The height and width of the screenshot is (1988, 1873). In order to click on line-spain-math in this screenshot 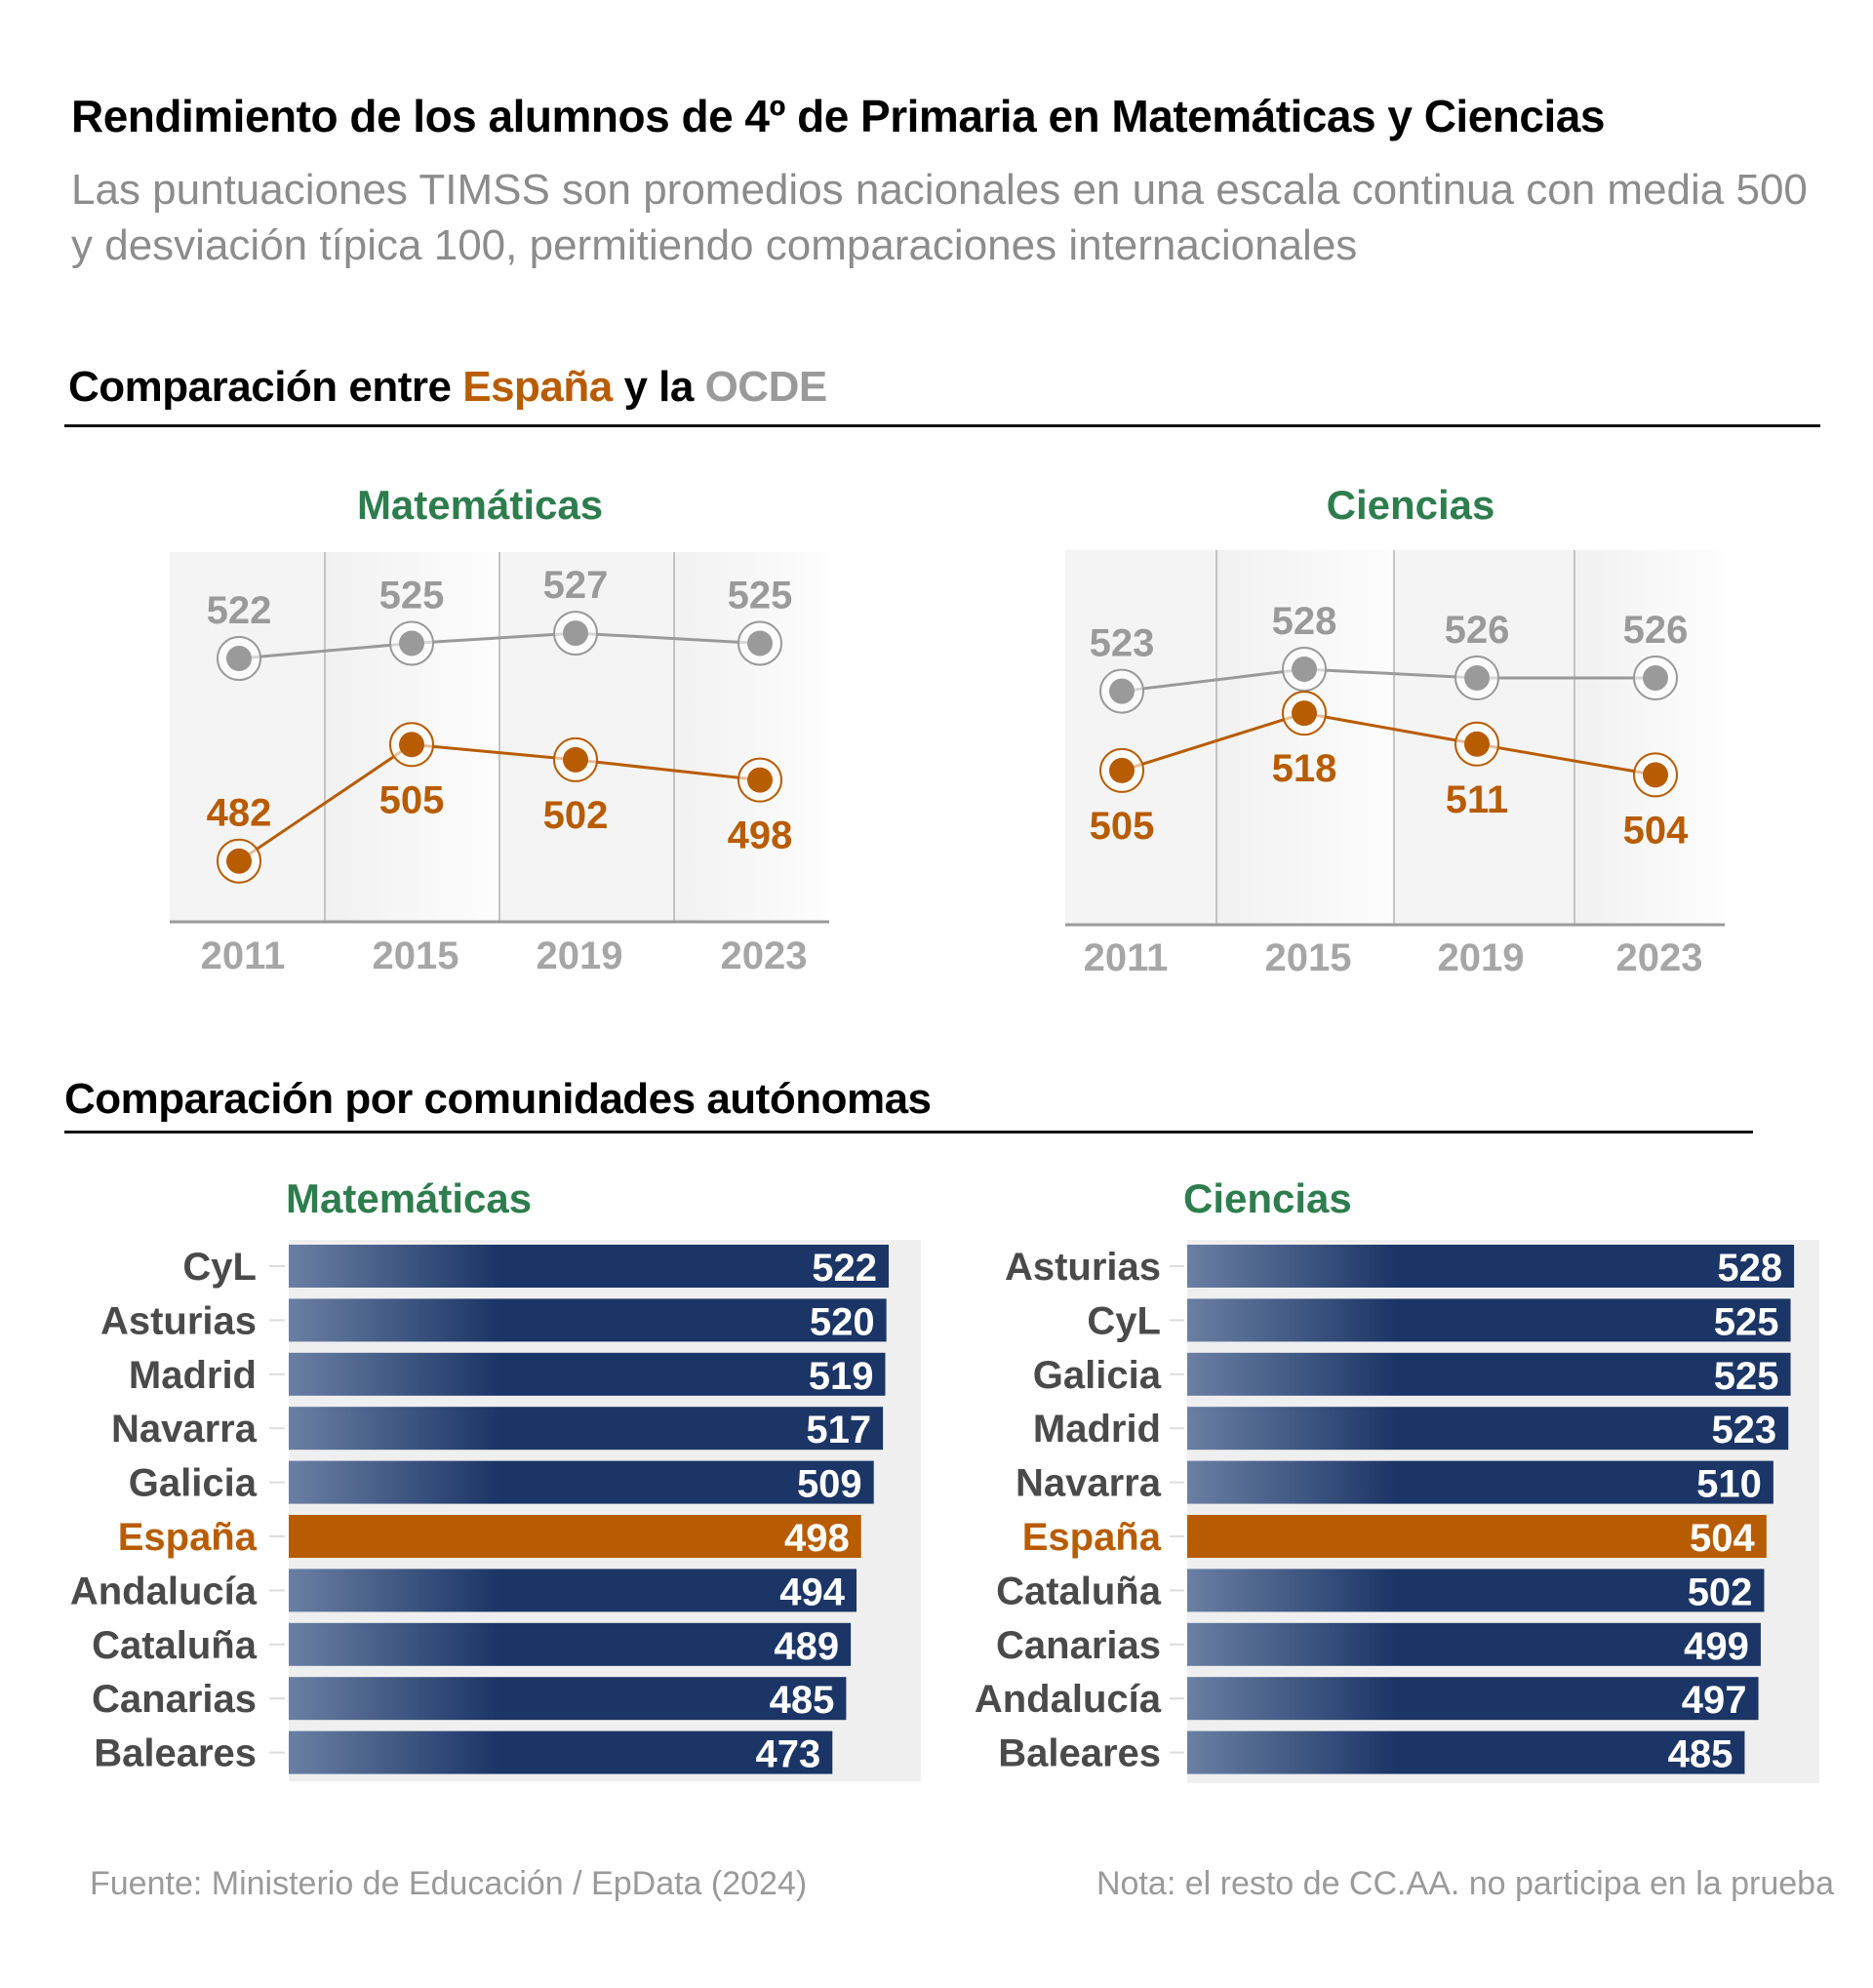, I will do `click(499, 802)`.